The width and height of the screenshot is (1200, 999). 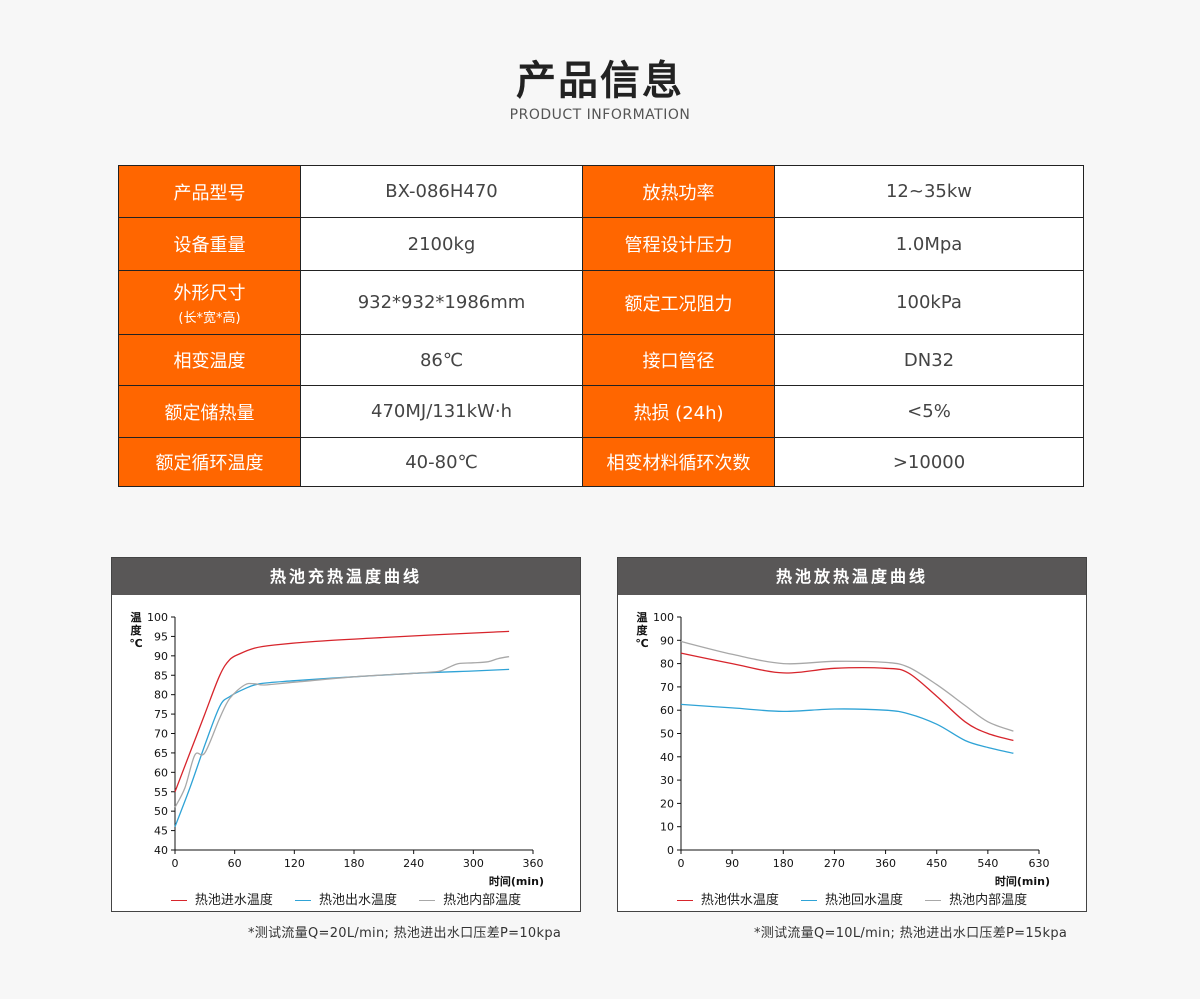 I want to click on spec-value: 1.0Mpa, so click(x=929, y=244).